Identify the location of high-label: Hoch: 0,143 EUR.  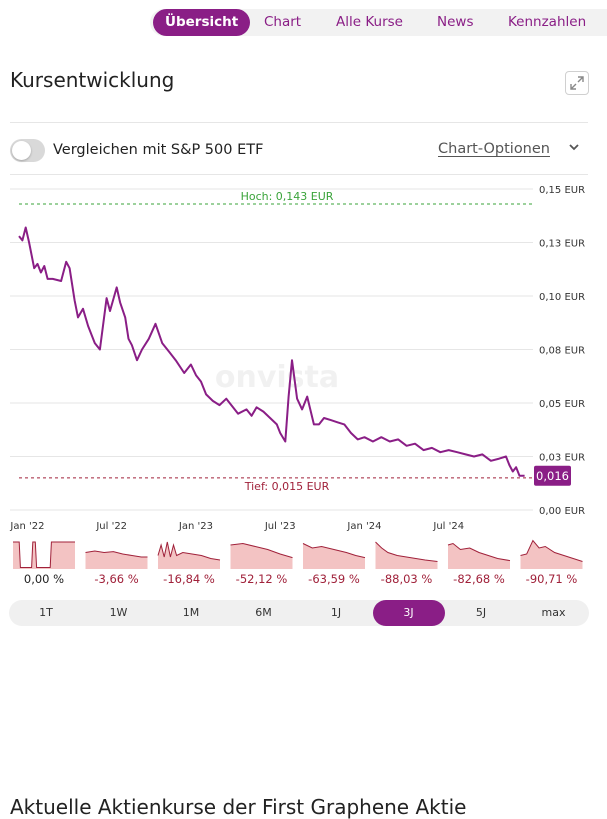
(287, 196).